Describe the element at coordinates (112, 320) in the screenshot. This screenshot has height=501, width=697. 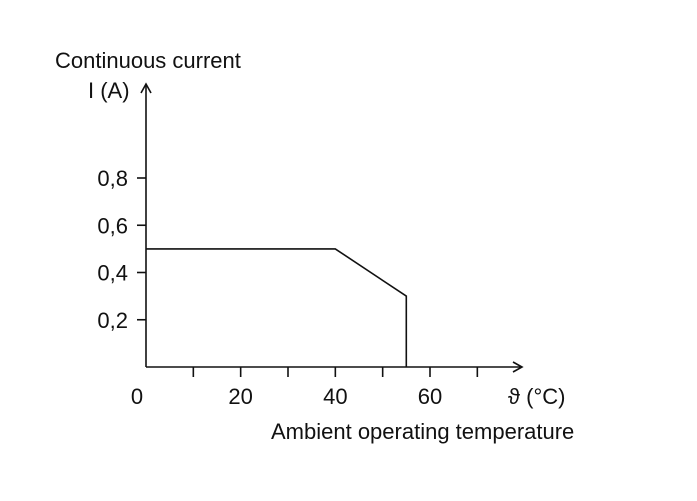
I see `y-tick-label: 0,2` at that location.